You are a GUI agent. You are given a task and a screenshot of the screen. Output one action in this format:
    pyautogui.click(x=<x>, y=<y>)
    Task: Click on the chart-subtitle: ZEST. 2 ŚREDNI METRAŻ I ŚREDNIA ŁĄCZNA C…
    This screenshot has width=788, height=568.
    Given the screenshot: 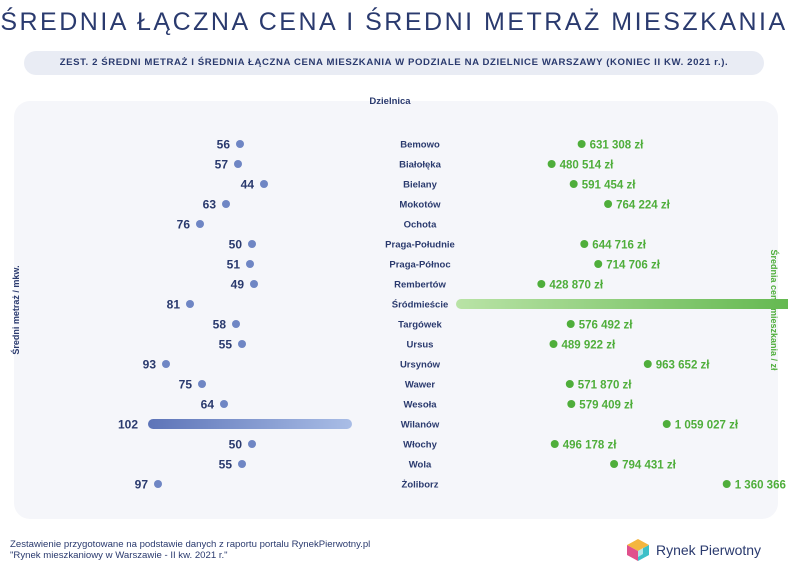 What is the action you would take?
    pyautogui.click(x=394, y=62)
    